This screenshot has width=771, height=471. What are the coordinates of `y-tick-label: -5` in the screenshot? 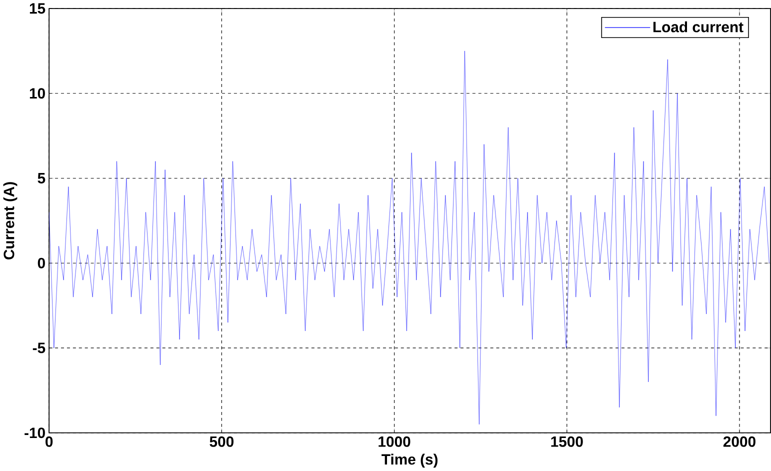 It's located at (39, 348).